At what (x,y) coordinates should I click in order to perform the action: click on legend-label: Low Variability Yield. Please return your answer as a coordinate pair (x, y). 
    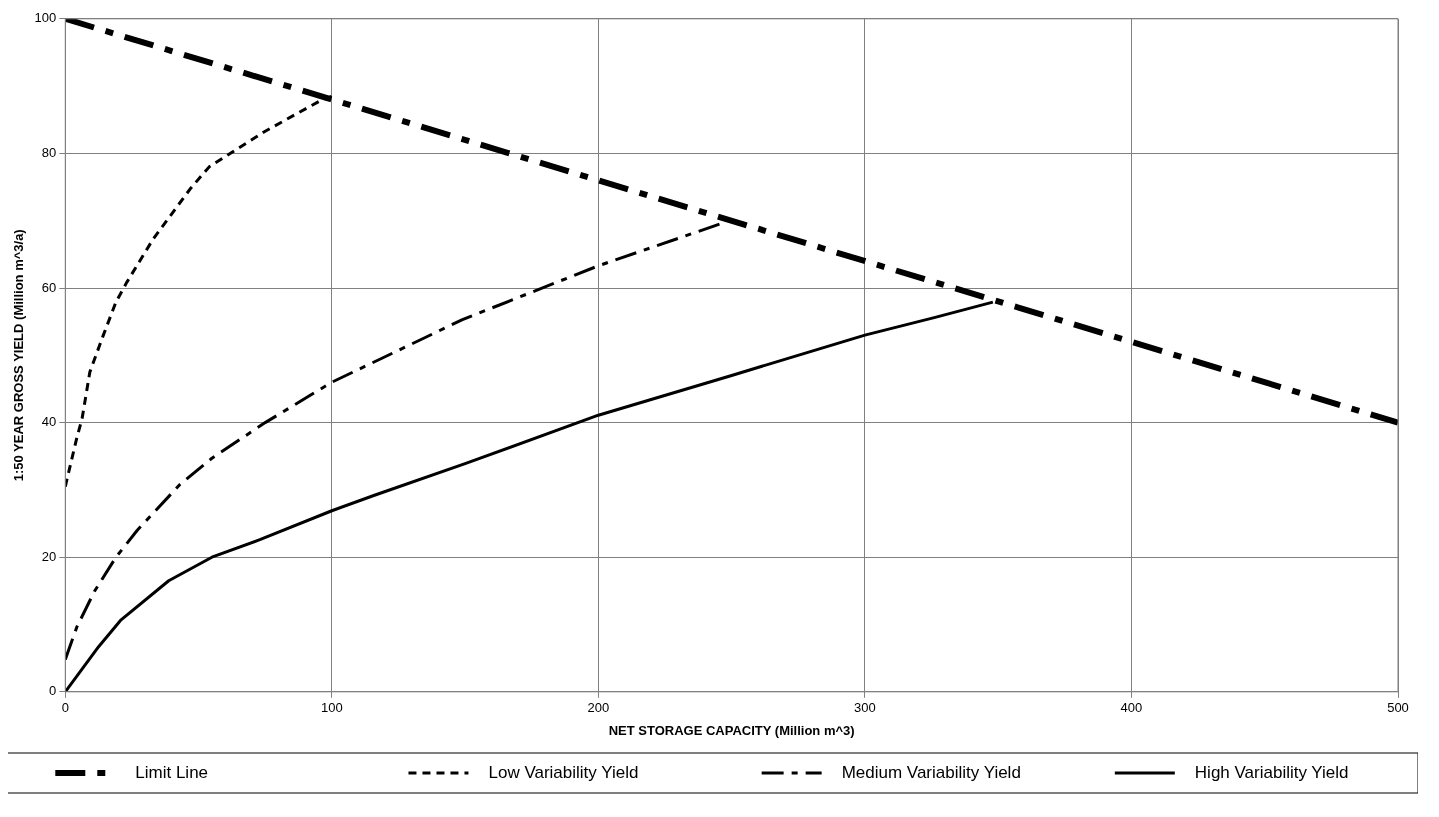
    Looking at the image, I should click on (563, 772).